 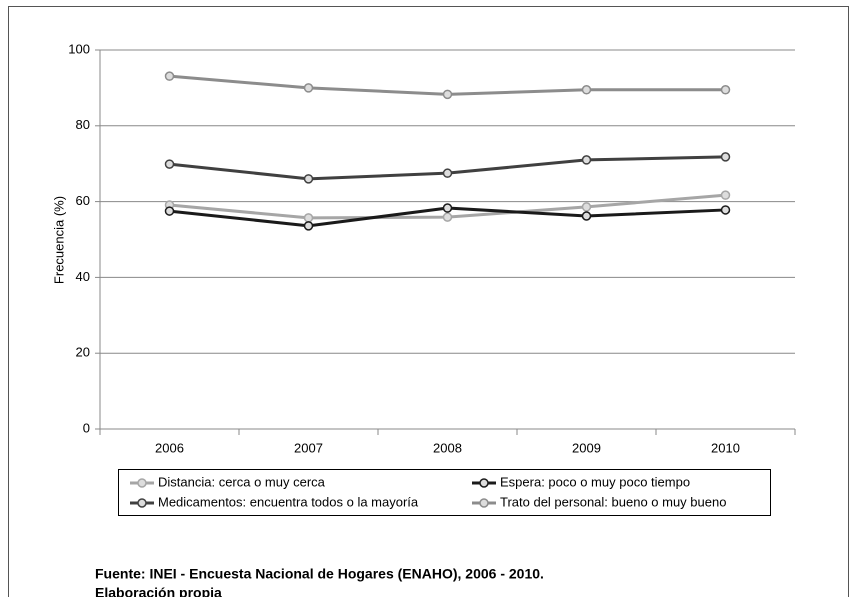 I want to click on y-tick-label: 0, so click(x=86, y=427).